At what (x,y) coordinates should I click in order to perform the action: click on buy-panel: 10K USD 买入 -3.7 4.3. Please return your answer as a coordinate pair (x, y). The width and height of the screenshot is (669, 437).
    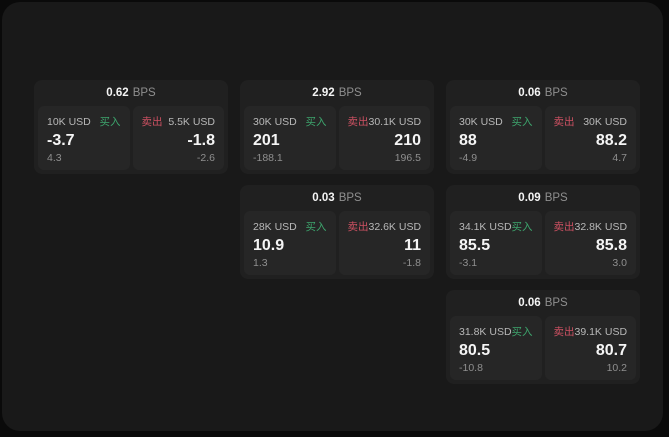
    Looking at the image, I should click on (84, 138).